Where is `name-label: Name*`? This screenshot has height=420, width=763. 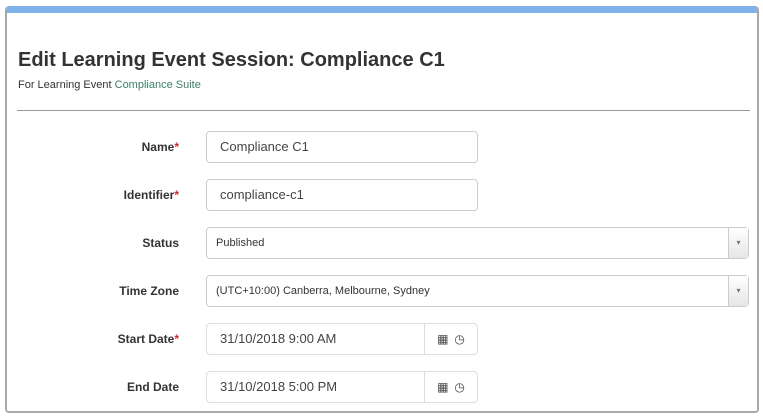
name-label: Name* is located at coordinates (160, 147).